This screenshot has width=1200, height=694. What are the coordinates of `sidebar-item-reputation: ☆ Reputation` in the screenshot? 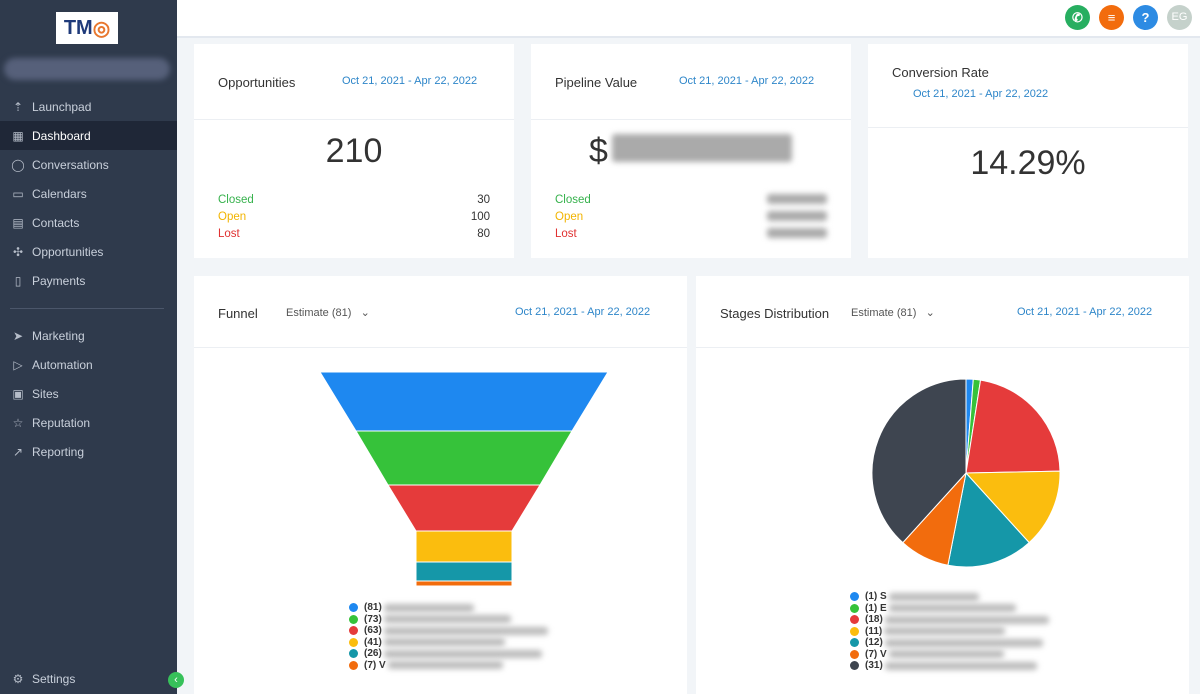 It's located at (88, 422).